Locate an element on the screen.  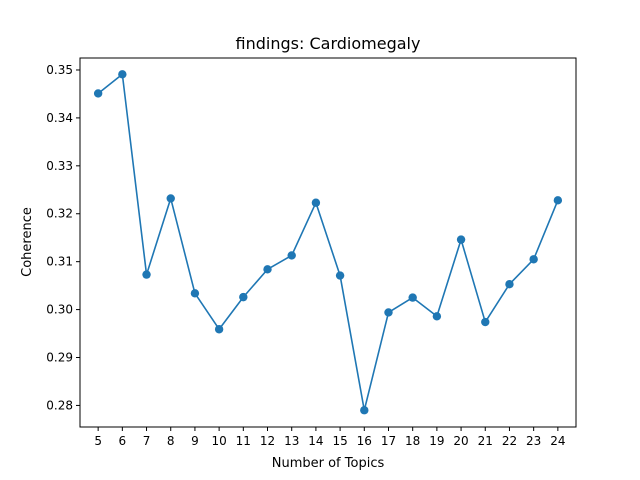
x-axis-label: Number of Topics is located at coordinates (328, 463).